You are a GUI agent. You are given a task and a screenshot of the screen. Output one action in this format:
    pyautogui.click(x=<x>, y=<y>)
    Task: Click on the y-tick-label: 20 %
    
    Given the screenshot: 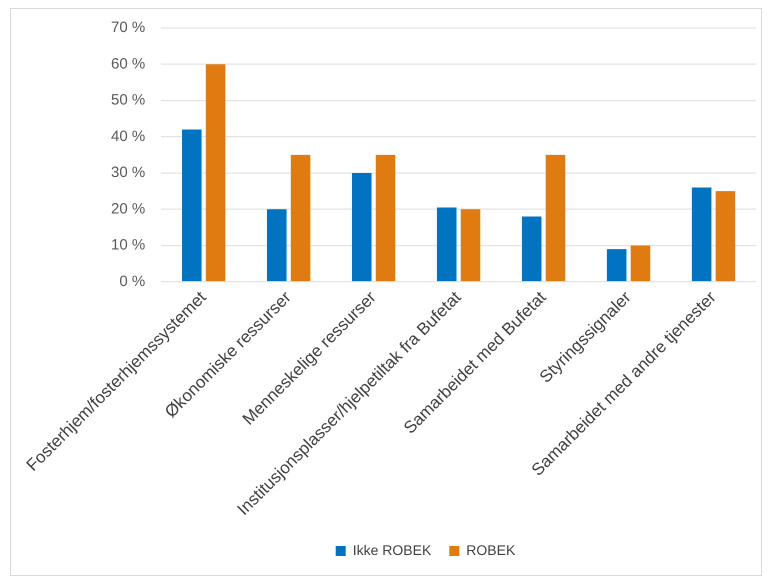 What is the action you would take?
    pyautogui.click(x=128, y=209)
    